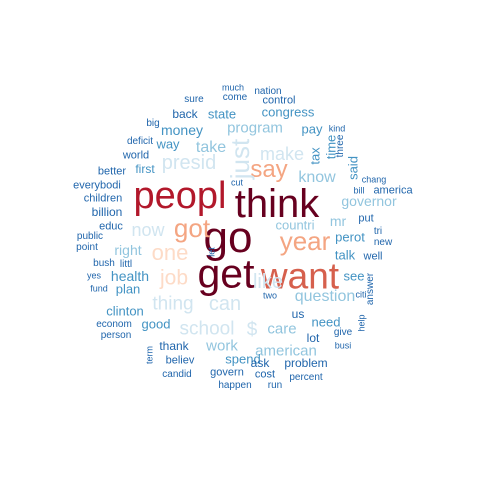  I want to click on cloud-word-now: now, so click(148, 230).